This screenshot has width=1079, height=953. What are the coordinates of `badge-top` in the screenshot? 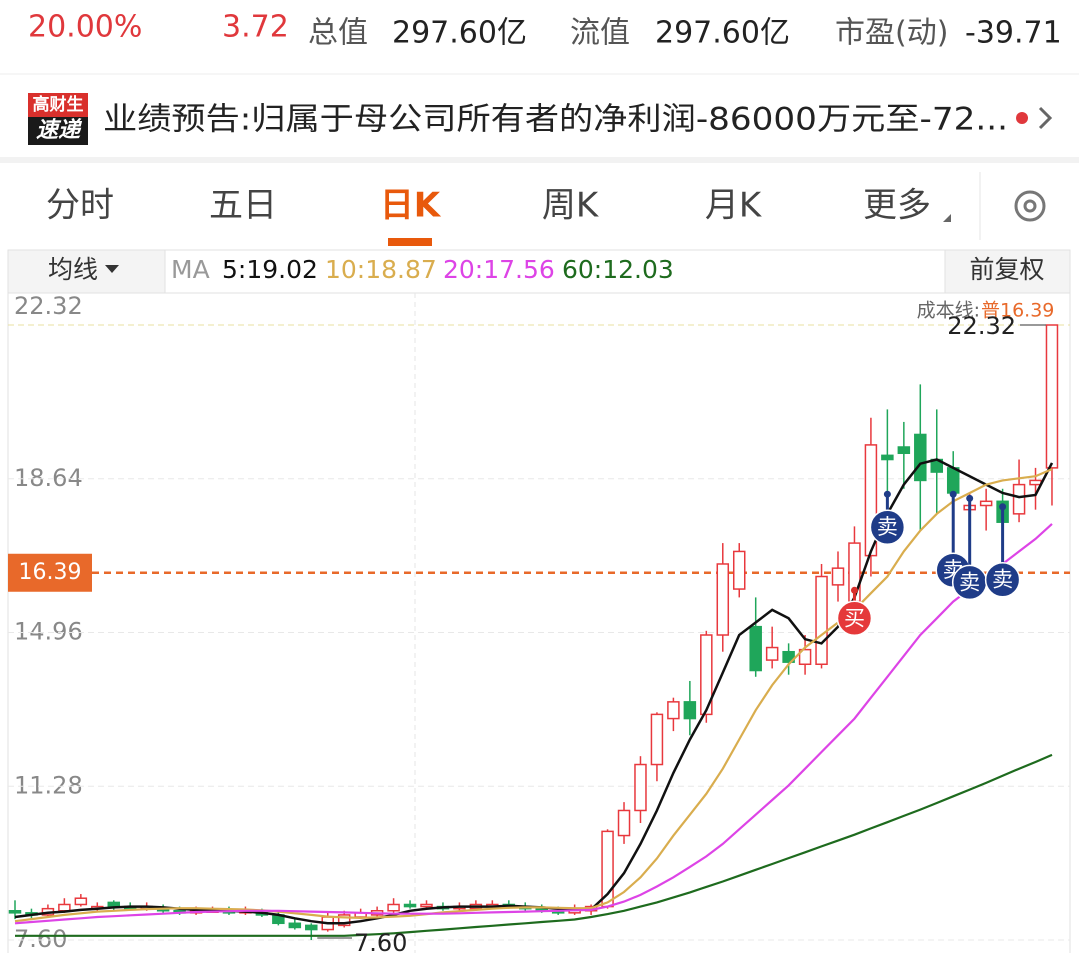 It's located at (58, 105).